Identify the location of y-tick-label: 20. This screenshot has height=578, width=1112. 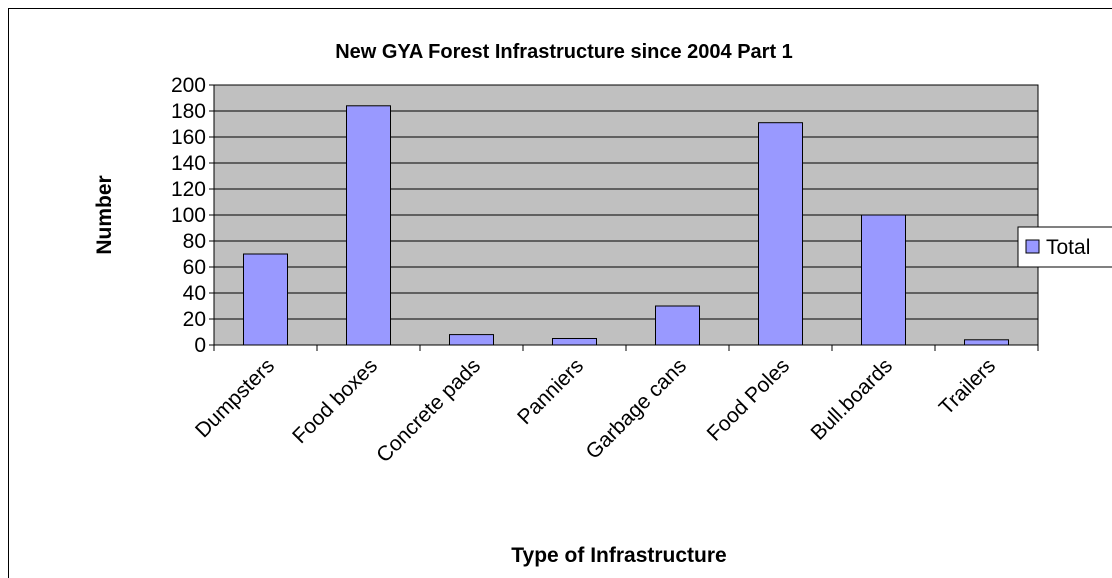
(194, 319).